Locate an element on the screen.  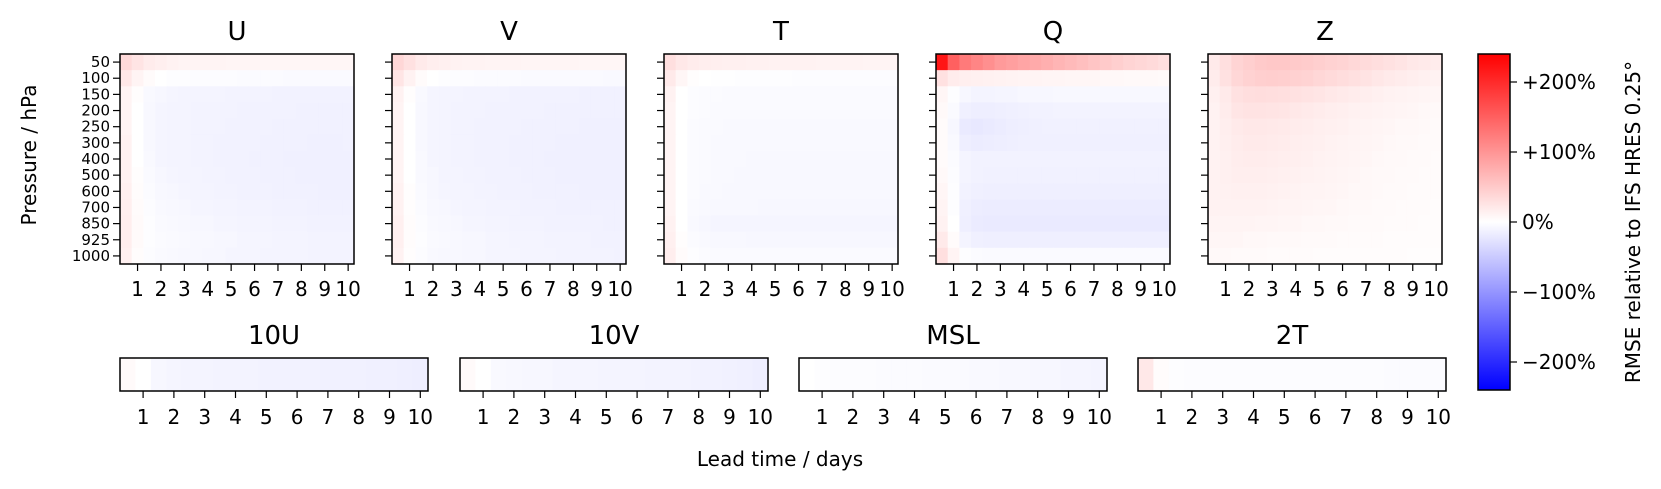
panel-frame is located at coordinates (953, 374).